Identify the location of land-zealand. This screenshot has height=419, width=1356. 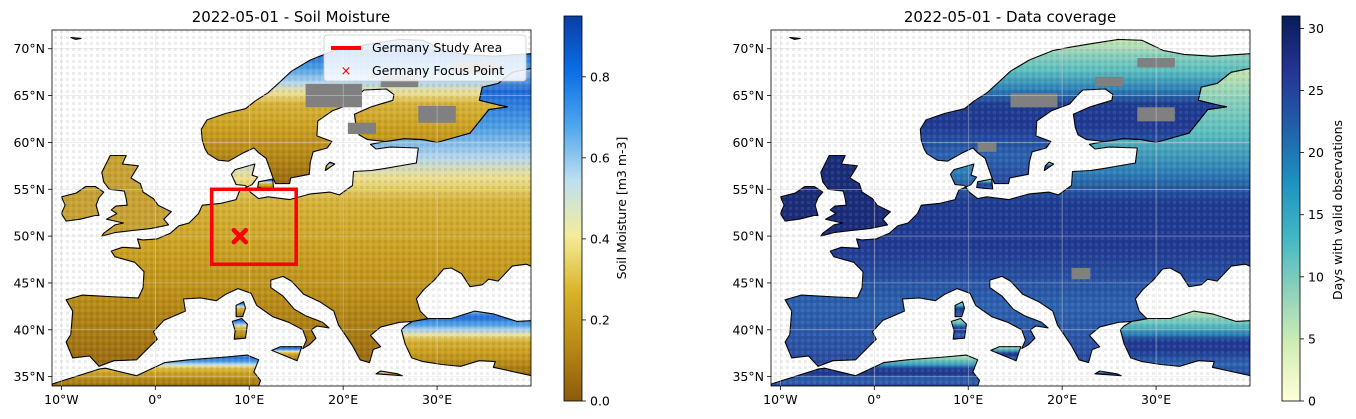
(985, 184).